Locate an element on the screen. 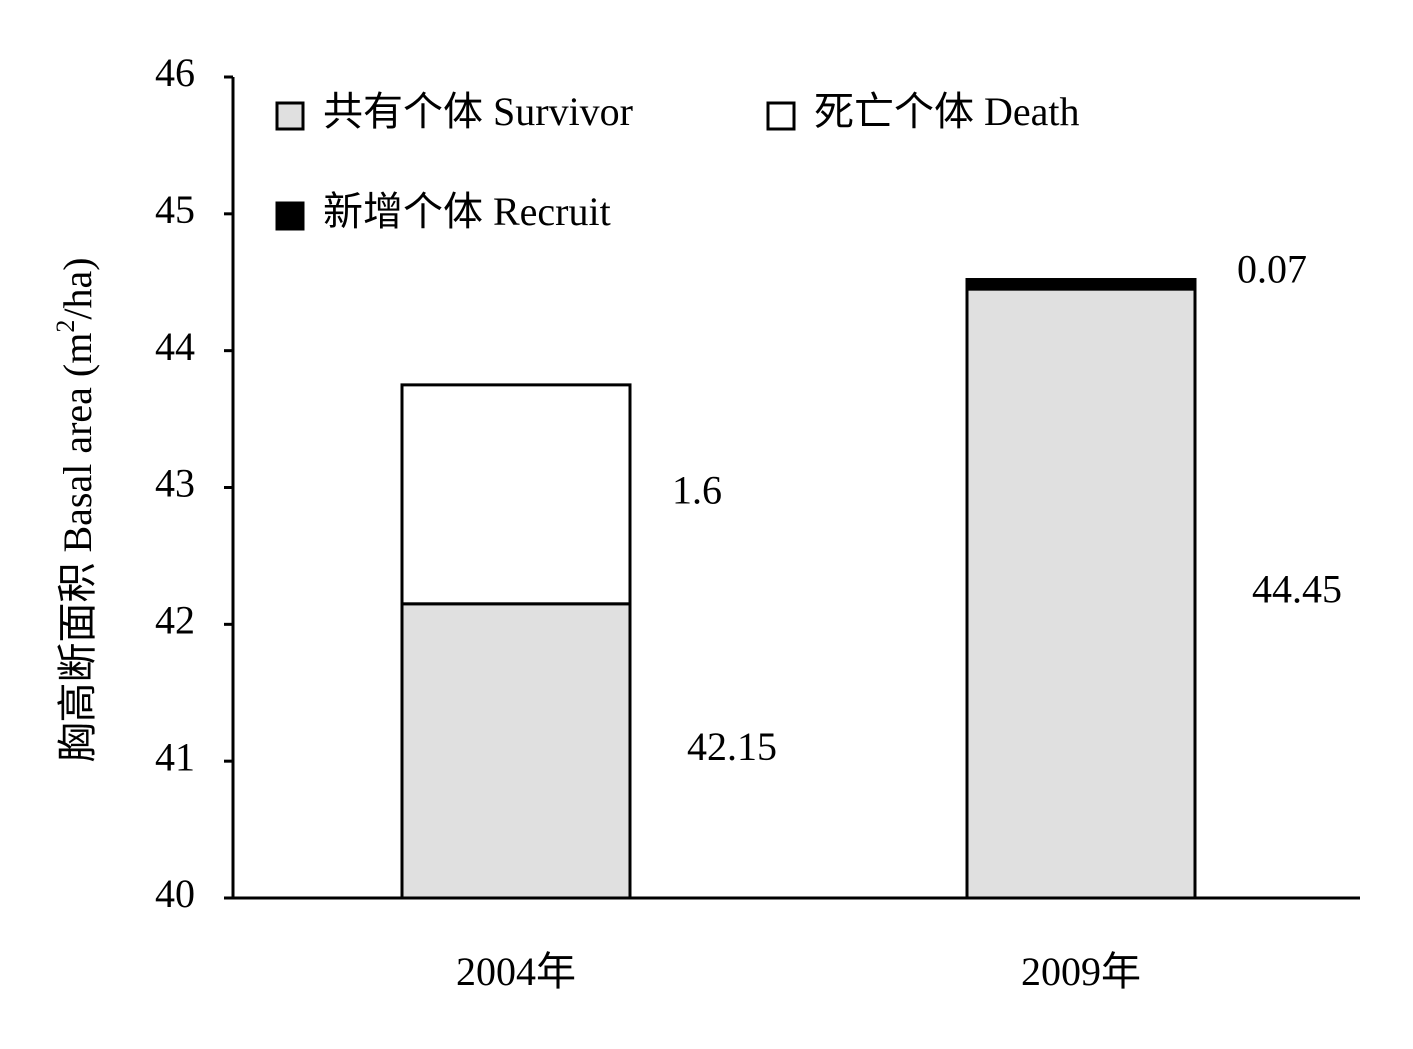  legend-label: 死亡个体 Death is located at coordinates (947, 111).